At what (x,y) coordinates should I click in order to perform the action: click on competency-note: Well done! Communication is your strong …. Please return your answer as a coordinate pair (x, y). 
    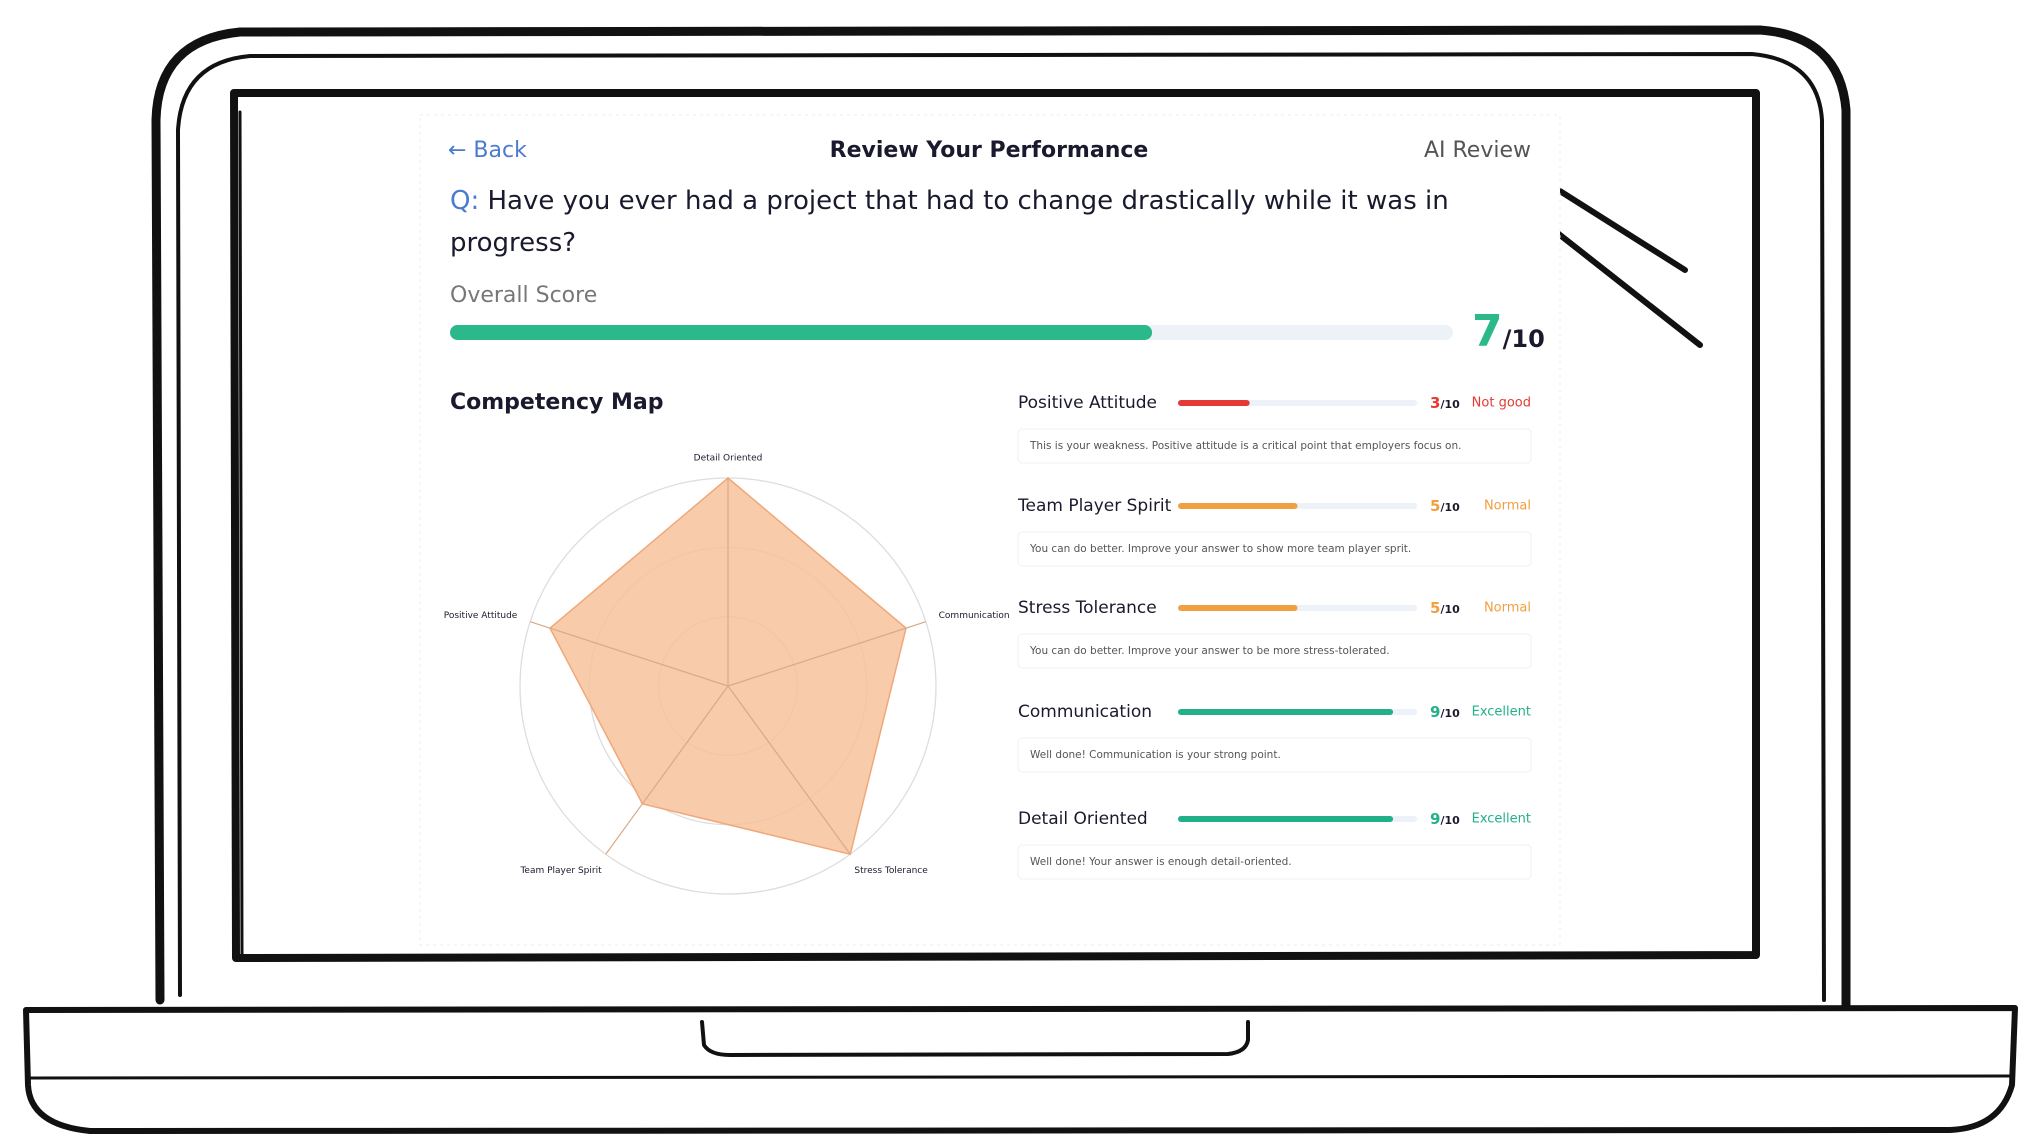
    Looking at the image, I should click on (1155, 755).